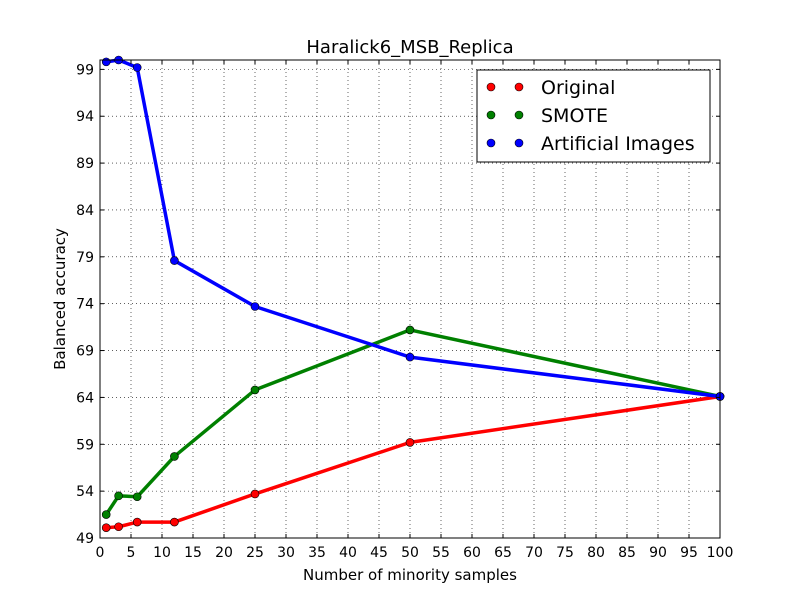 This screenshot has width=800, height=600. What do you see at coordinates (658, 553) in the screenshot?
I see `x-tick-label: 90` at bounding box center [658, 553].